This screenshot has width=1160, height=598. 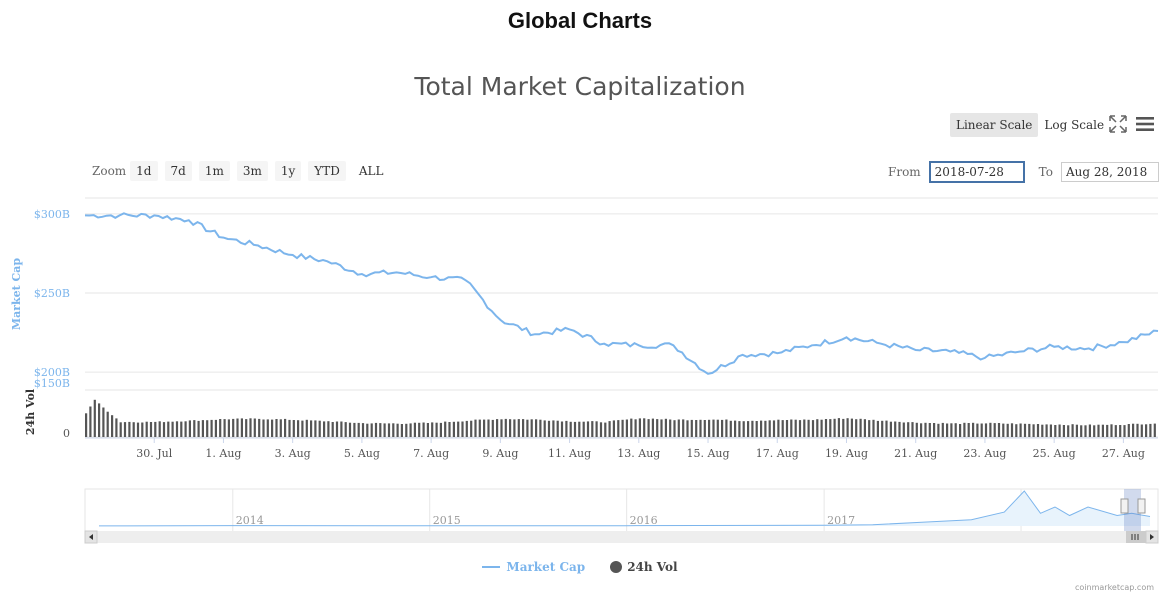 I want to click on navigator-tick-label: 2014, so click(x=250, y=520).